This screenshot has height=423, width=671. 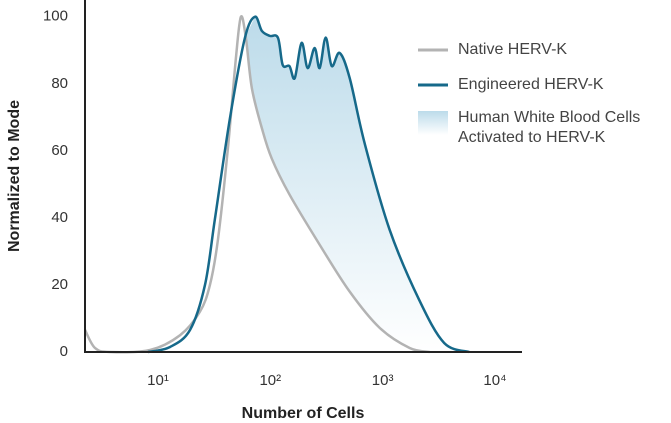 What do you see at coordinates (303, 413) in the screenshot?
I see `x-axis-label: Number of Cells` at bounding box center [303, 413].